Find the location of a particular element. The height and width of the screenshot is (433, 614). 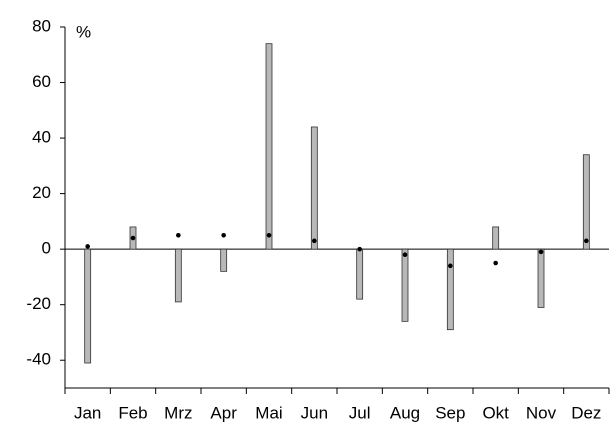

x-tick-label: Mrz is located at coordinates (178, 412).